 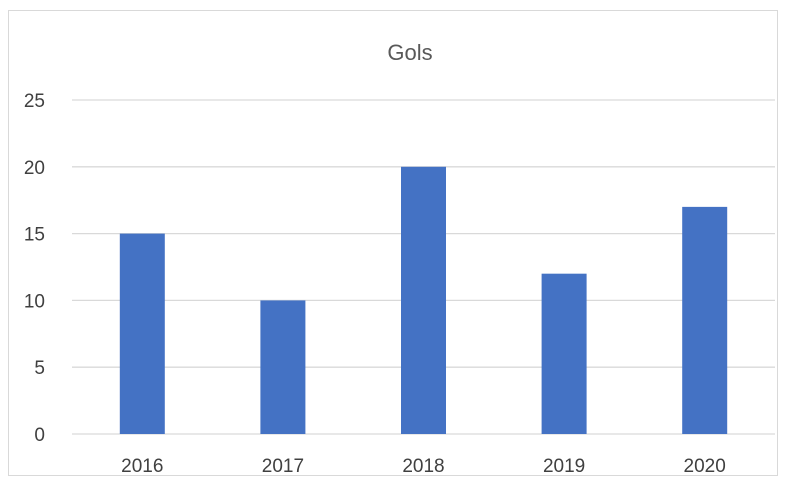 I want to click on bar-2016, so click(x=142, y=333).